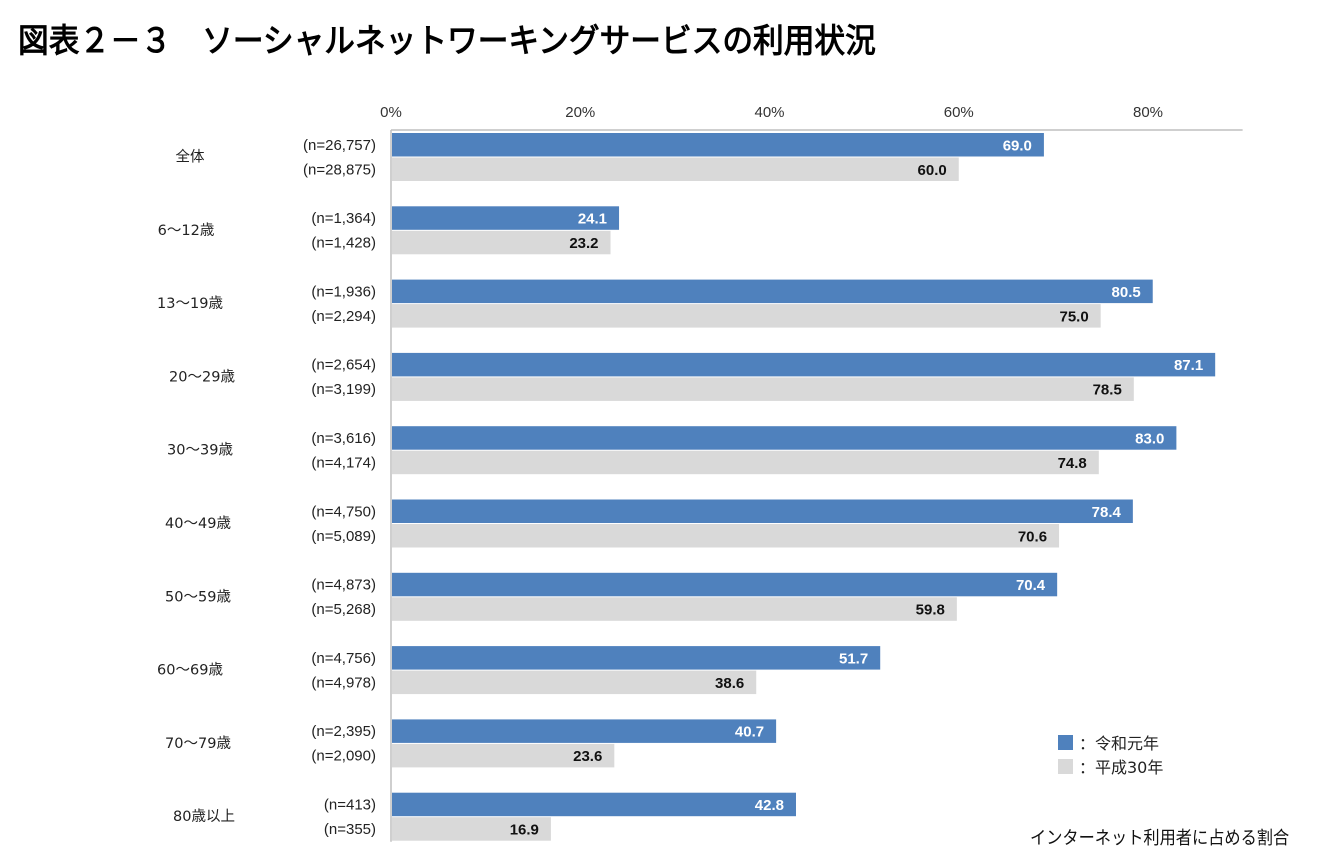 The width and height of the screenshot is (1337, 862). Describe the element at coordinates (198, 596) in the screenshot. I see `category-label: 50～59歳` at that location.